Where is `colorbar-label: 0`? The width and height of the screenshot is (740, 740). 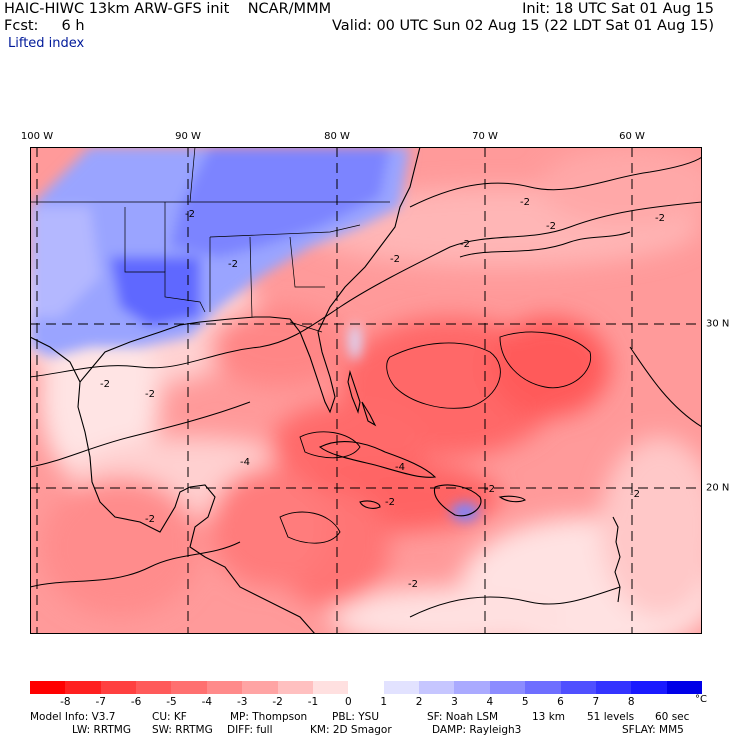
colorbar-label: 0 is located at coordinates (348, 702).